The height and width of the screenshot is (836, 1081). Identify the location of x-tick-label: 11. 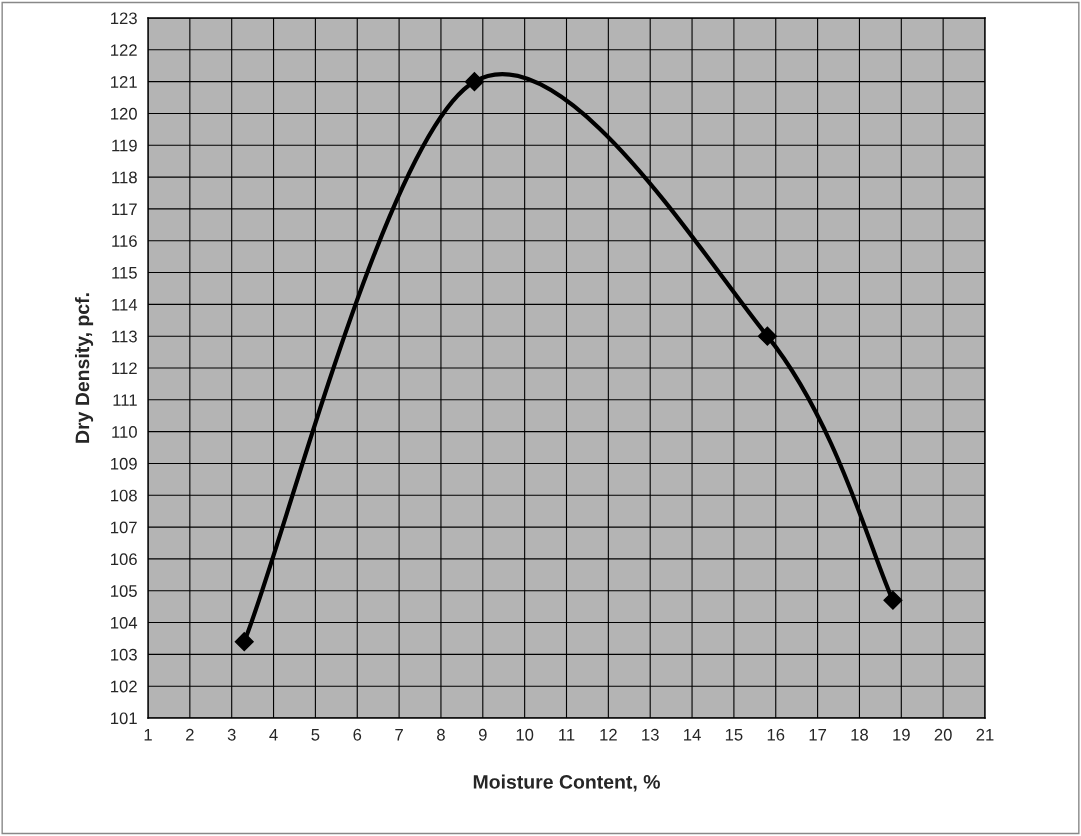
(567, 735).